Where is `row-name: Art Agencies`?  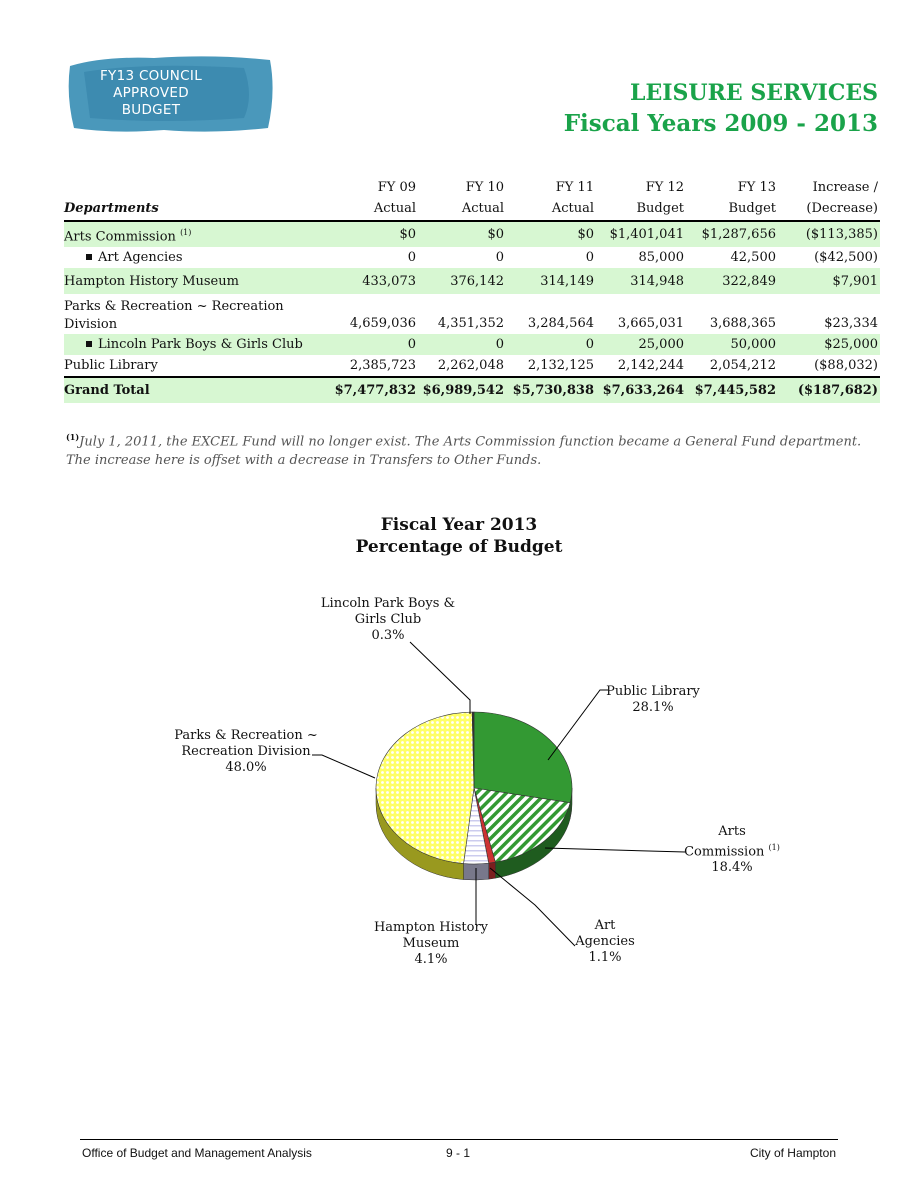
row-name: Art Agencies is located at coordinates (191, 257).